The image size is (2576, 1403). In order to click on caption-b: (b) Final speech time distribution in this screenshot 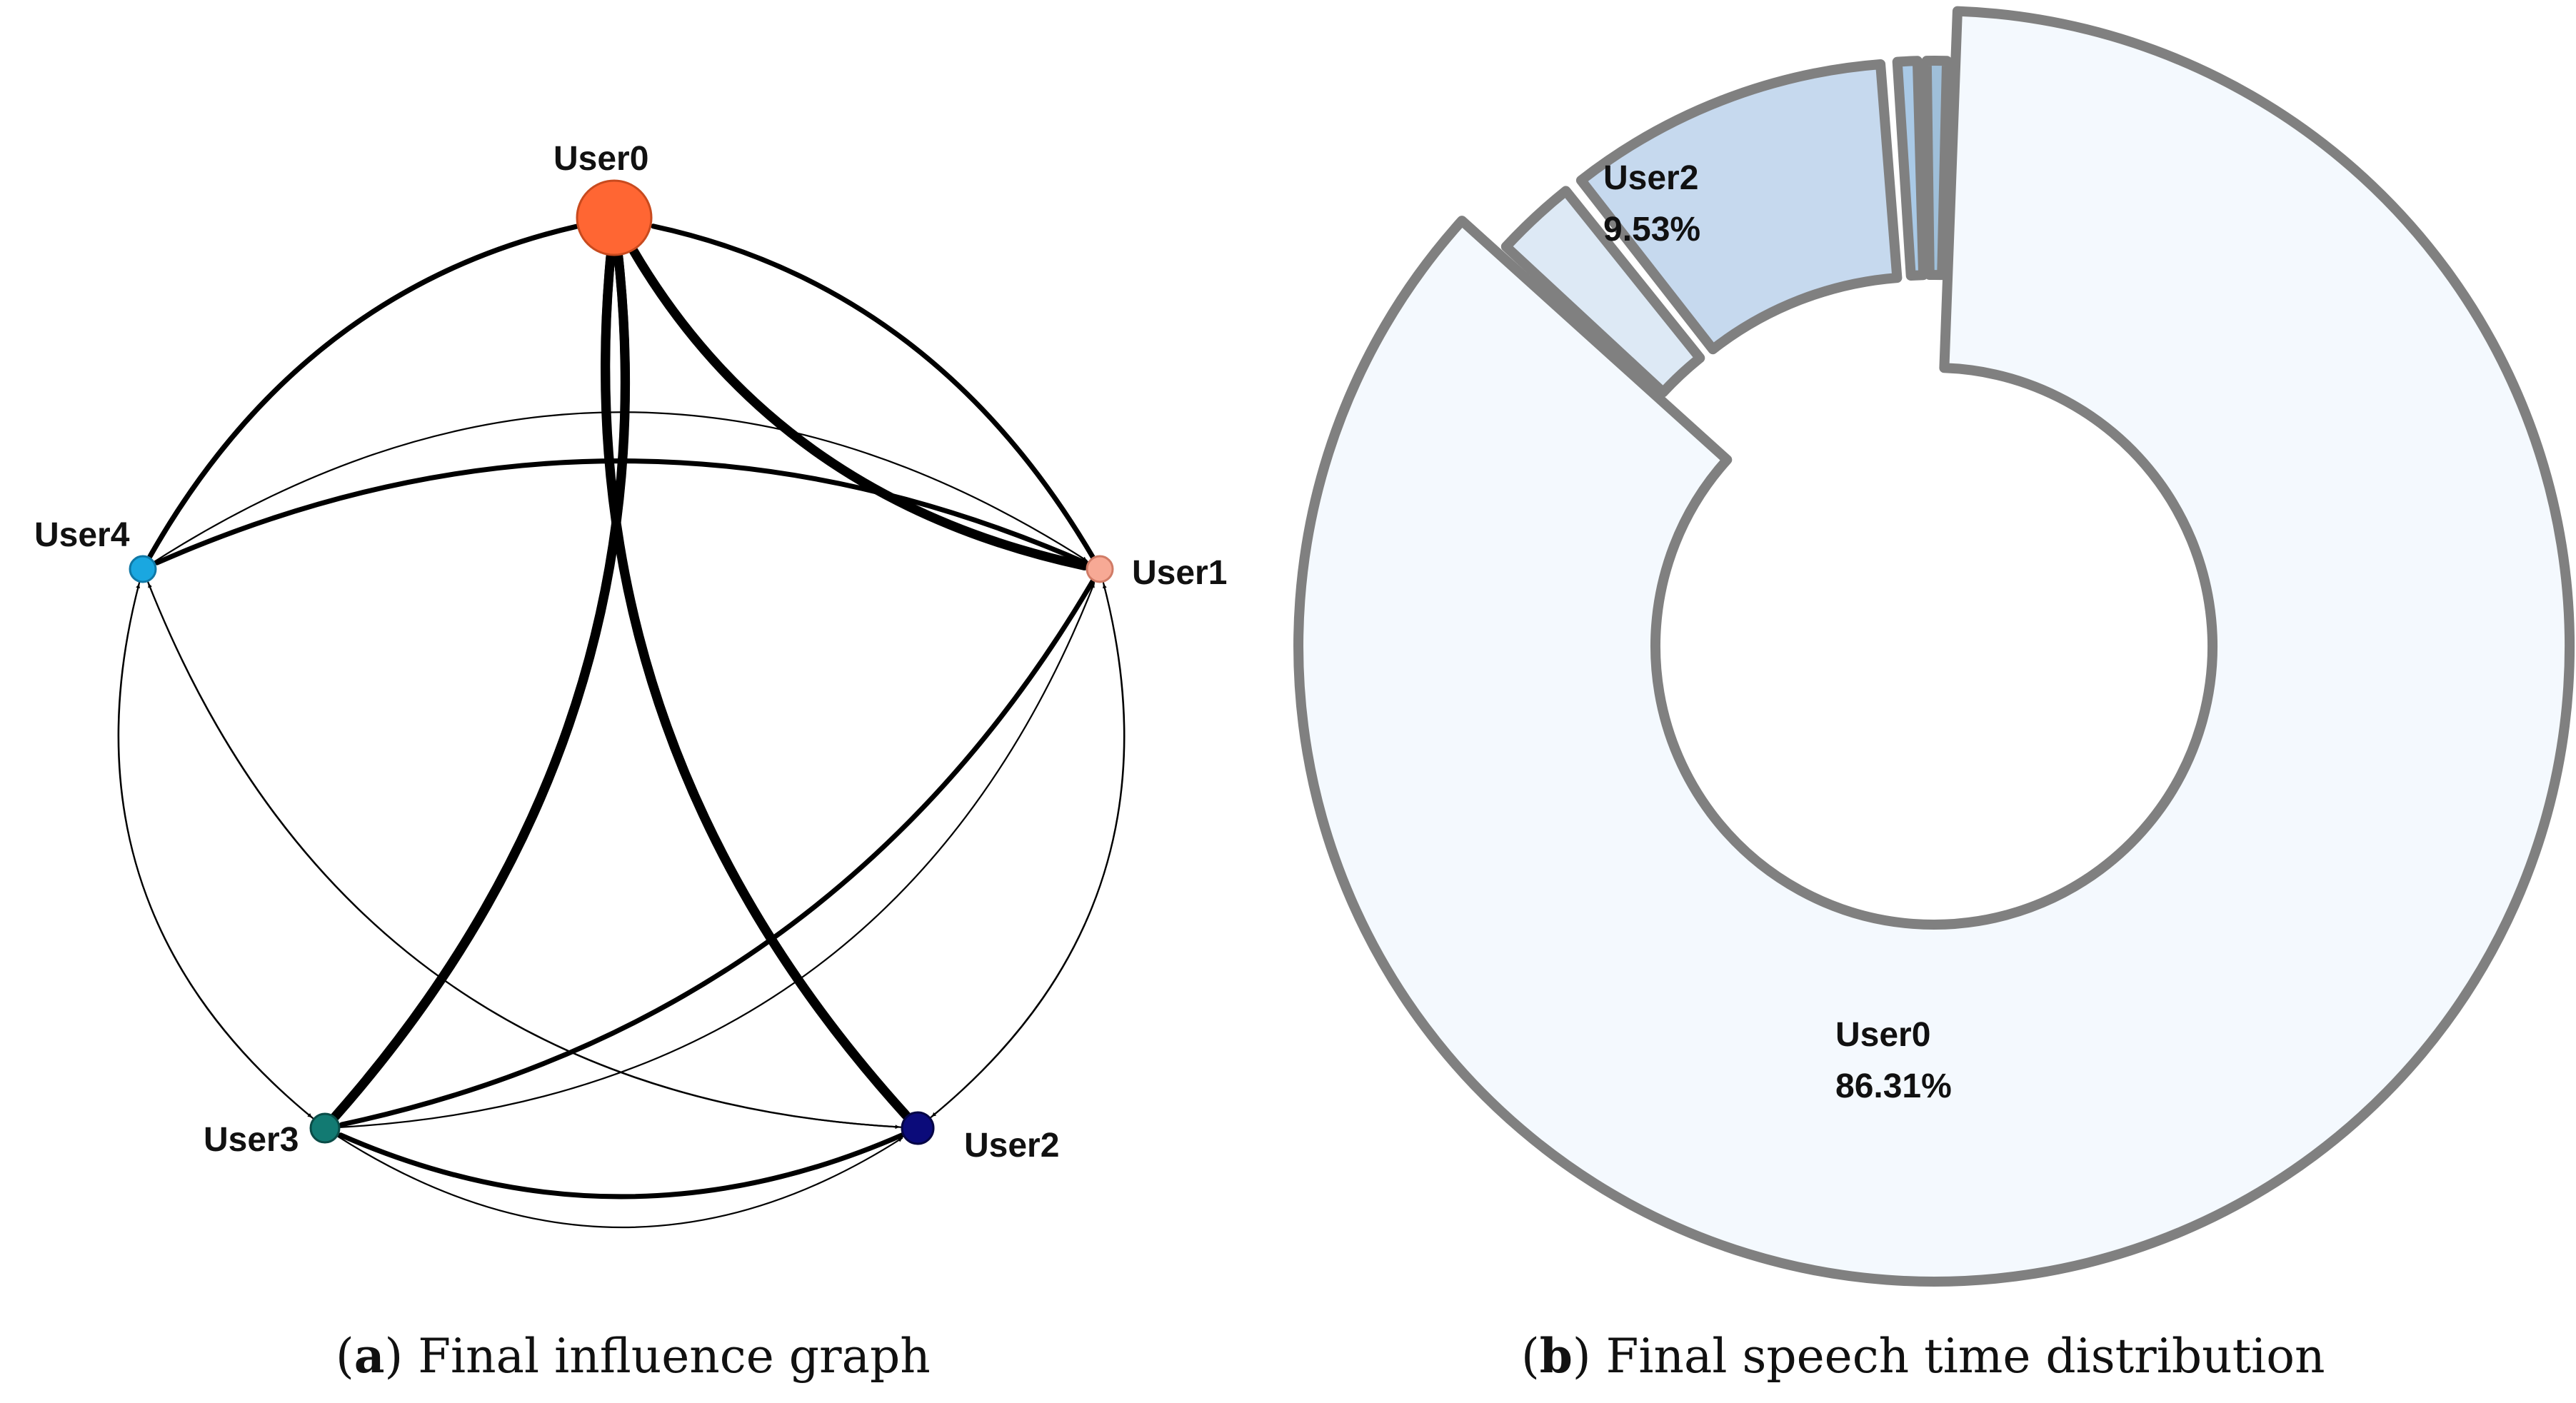, I will do `click(1923, 1356)`.